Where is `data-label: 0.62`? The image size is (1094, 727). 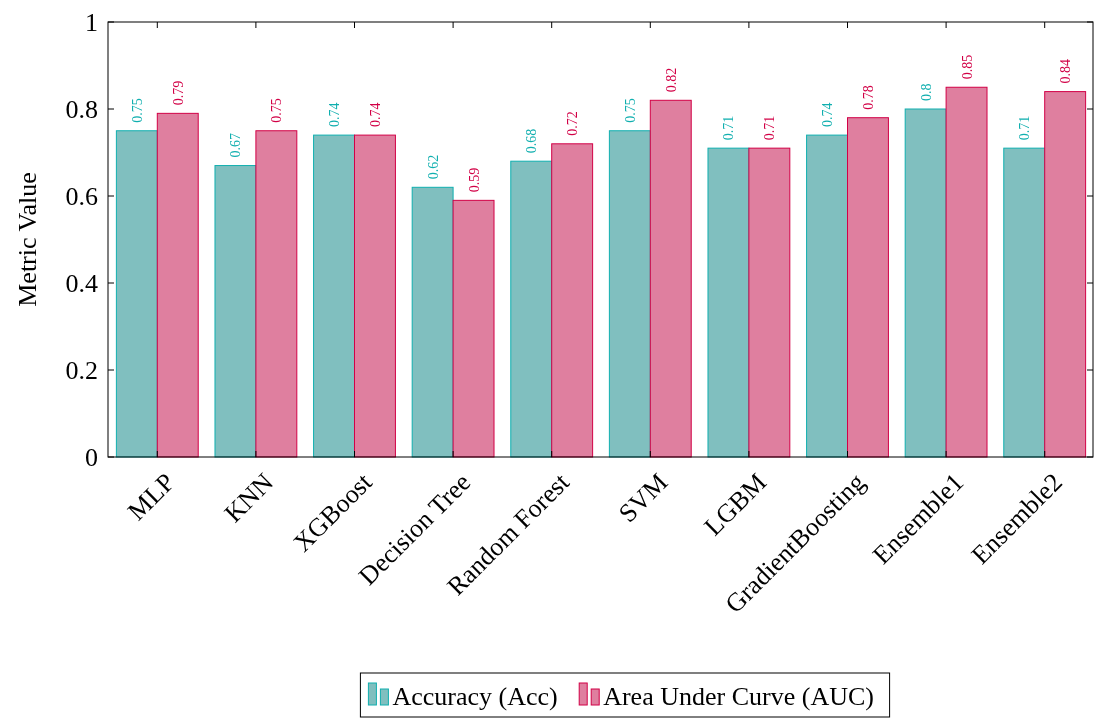 data-label: 0.62 is located at coordinates (433, 167).